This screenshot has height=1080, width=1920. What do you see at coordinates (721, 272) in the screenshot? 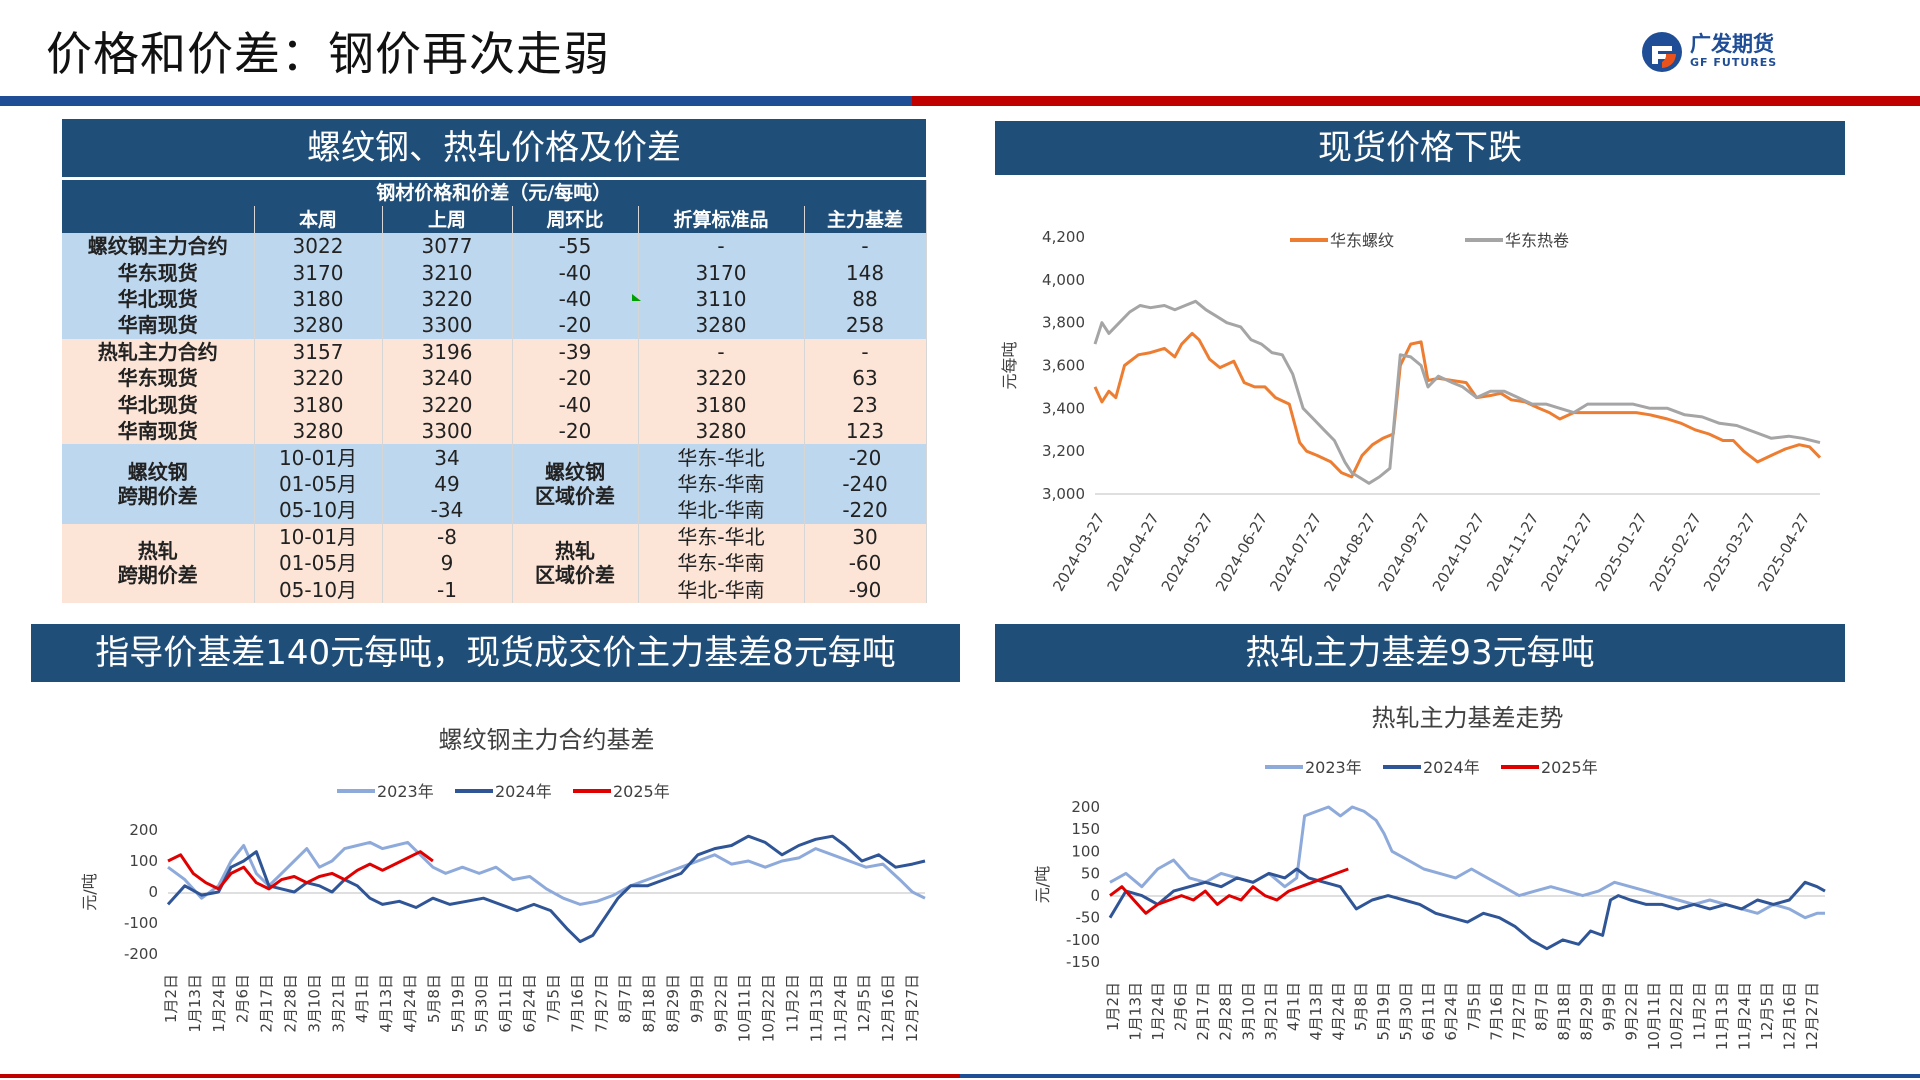
I see `table-cell: 3170` at bounding box center [721, 272].